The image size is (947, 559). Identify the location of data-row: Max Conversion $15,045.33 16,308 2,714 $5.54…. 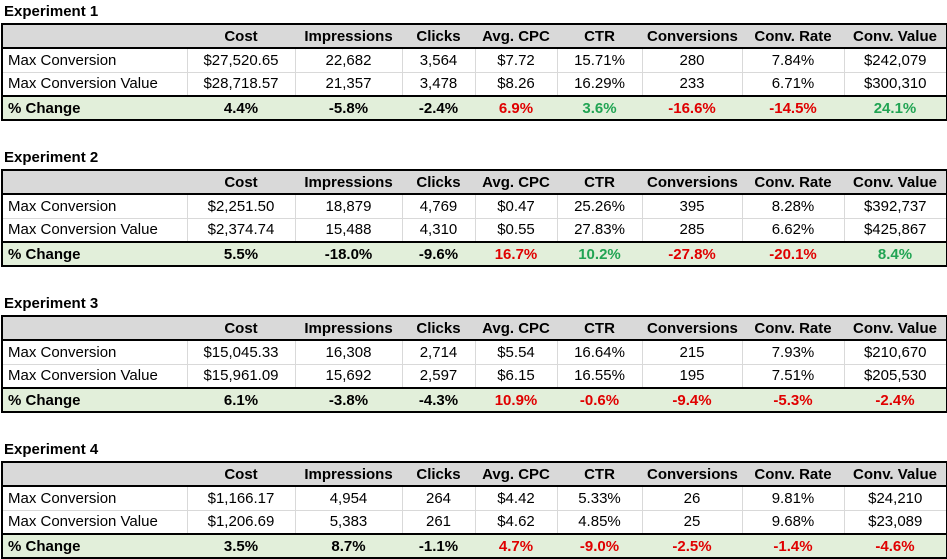
(474, 352).